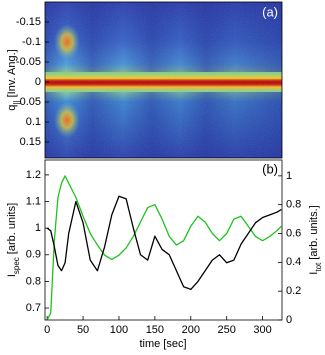 The height and width of the screenshot is (355, 325). Describe the element at coordinates (119, 330) in the screenshot. I see `x-tick-label: 100` at that location.